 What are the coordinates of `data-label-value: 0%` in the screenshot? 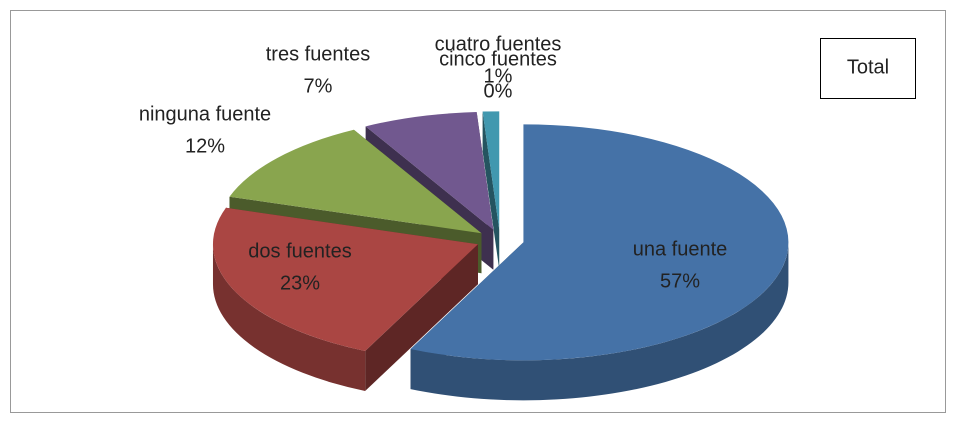 It's located at (498, 91).